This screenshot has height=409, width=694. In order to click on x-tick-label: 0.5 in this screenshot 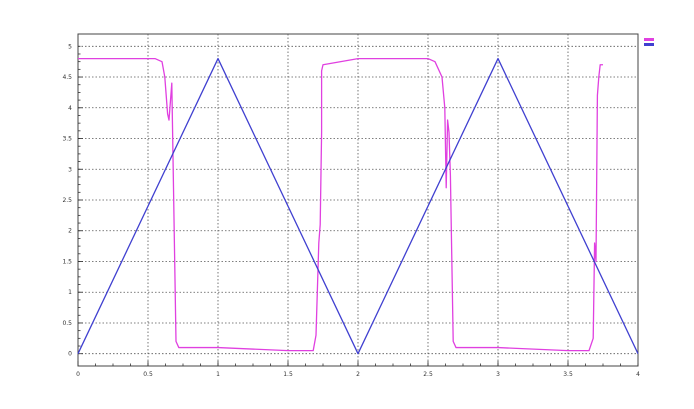, I will do `click(148, 374)`.